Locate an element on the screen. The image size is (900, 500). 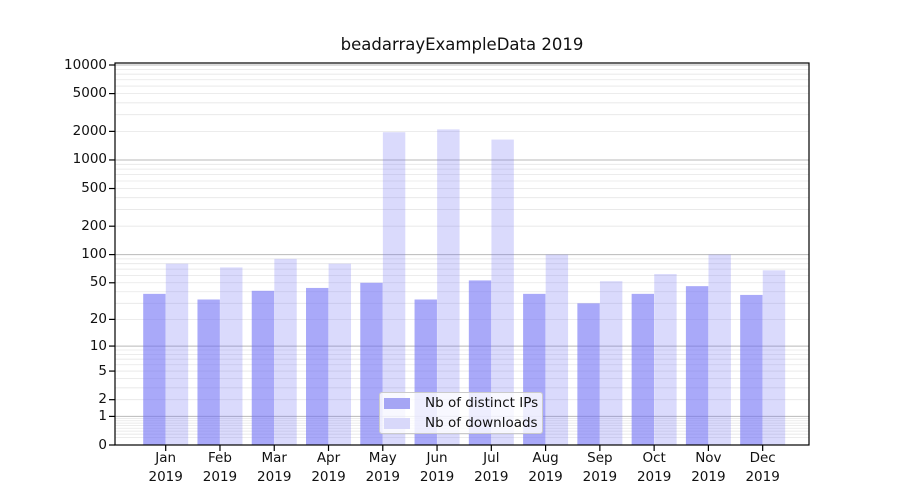
bar-jul-downloads is located at coordinates (502, 292).